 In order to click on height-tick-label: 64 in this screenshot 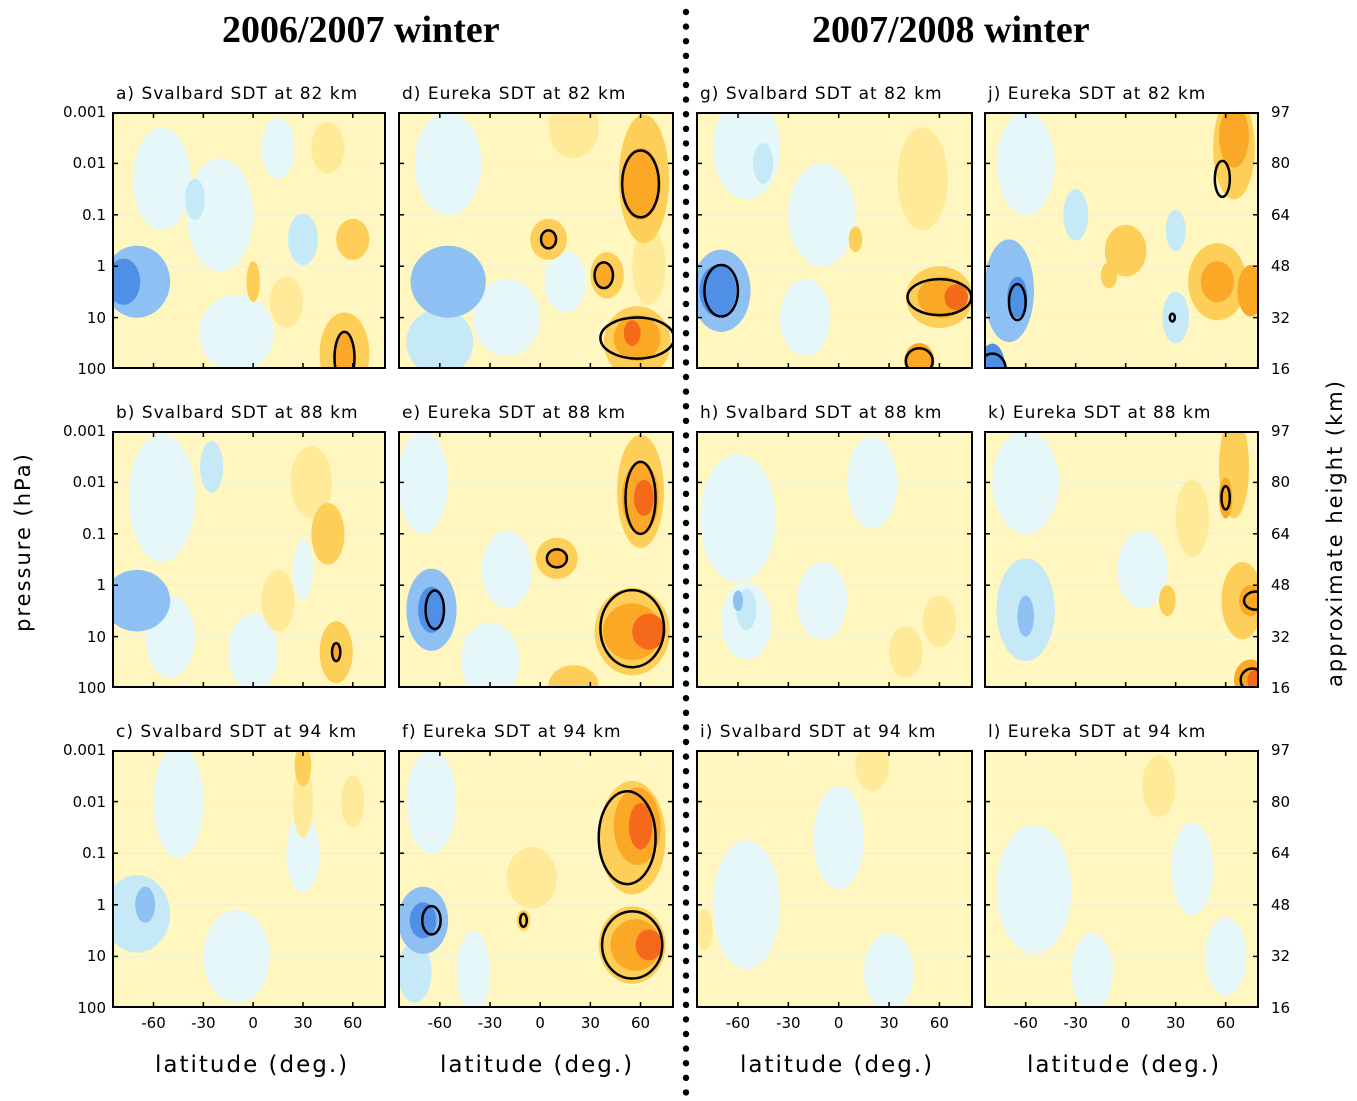, I will do `click(1281, 853)`.